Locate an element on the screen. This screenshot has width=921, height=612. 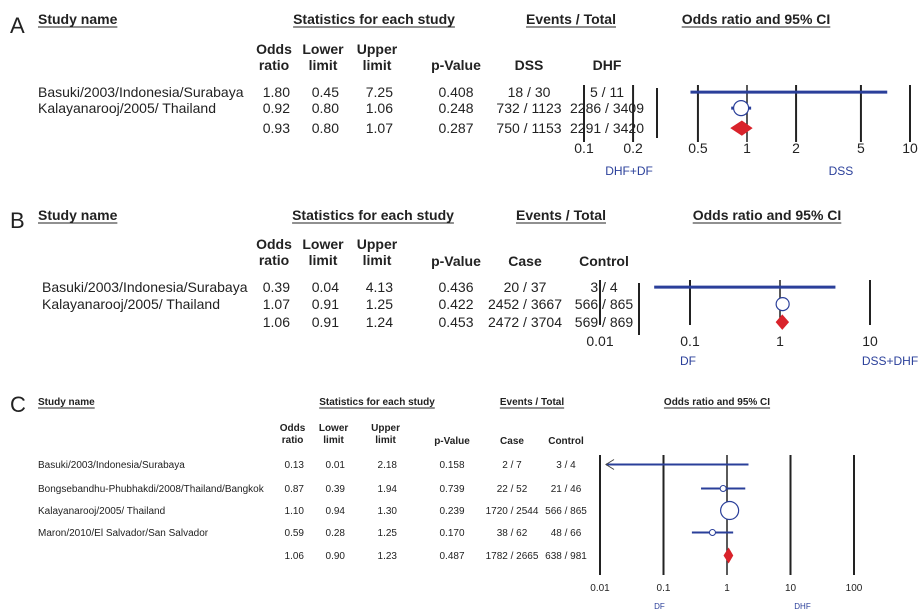
column-header: Upper limit is located at coordinates (377, 252).